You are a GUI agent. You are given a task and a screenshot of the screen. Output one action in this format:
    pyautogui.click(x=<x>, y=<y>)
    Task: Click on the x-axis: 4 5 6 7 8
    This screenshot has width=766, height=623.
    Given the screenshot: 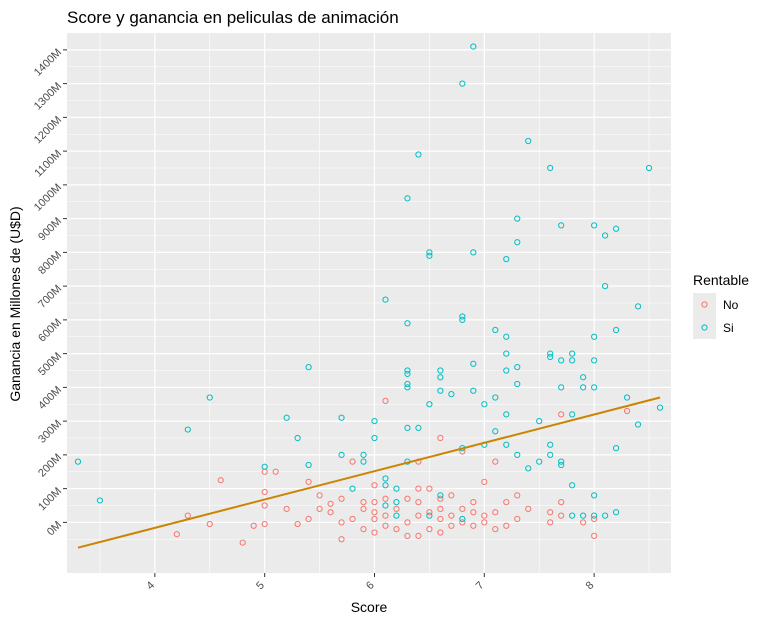 What is the action you would take?
    pyautogui.click(x=370, y=582)
    